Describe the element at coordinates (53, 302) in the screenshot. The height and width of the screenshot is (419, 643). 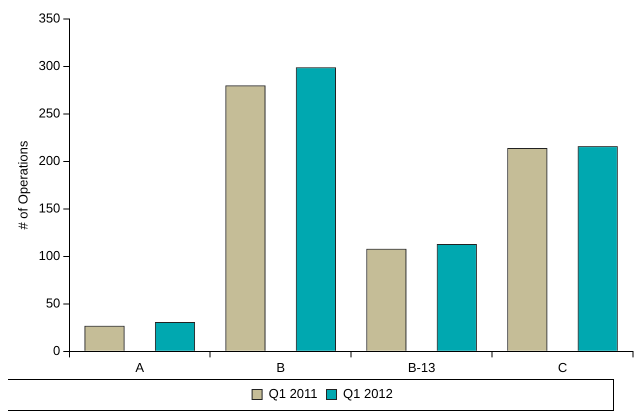
I see `y-tick-label: 50` at that location.